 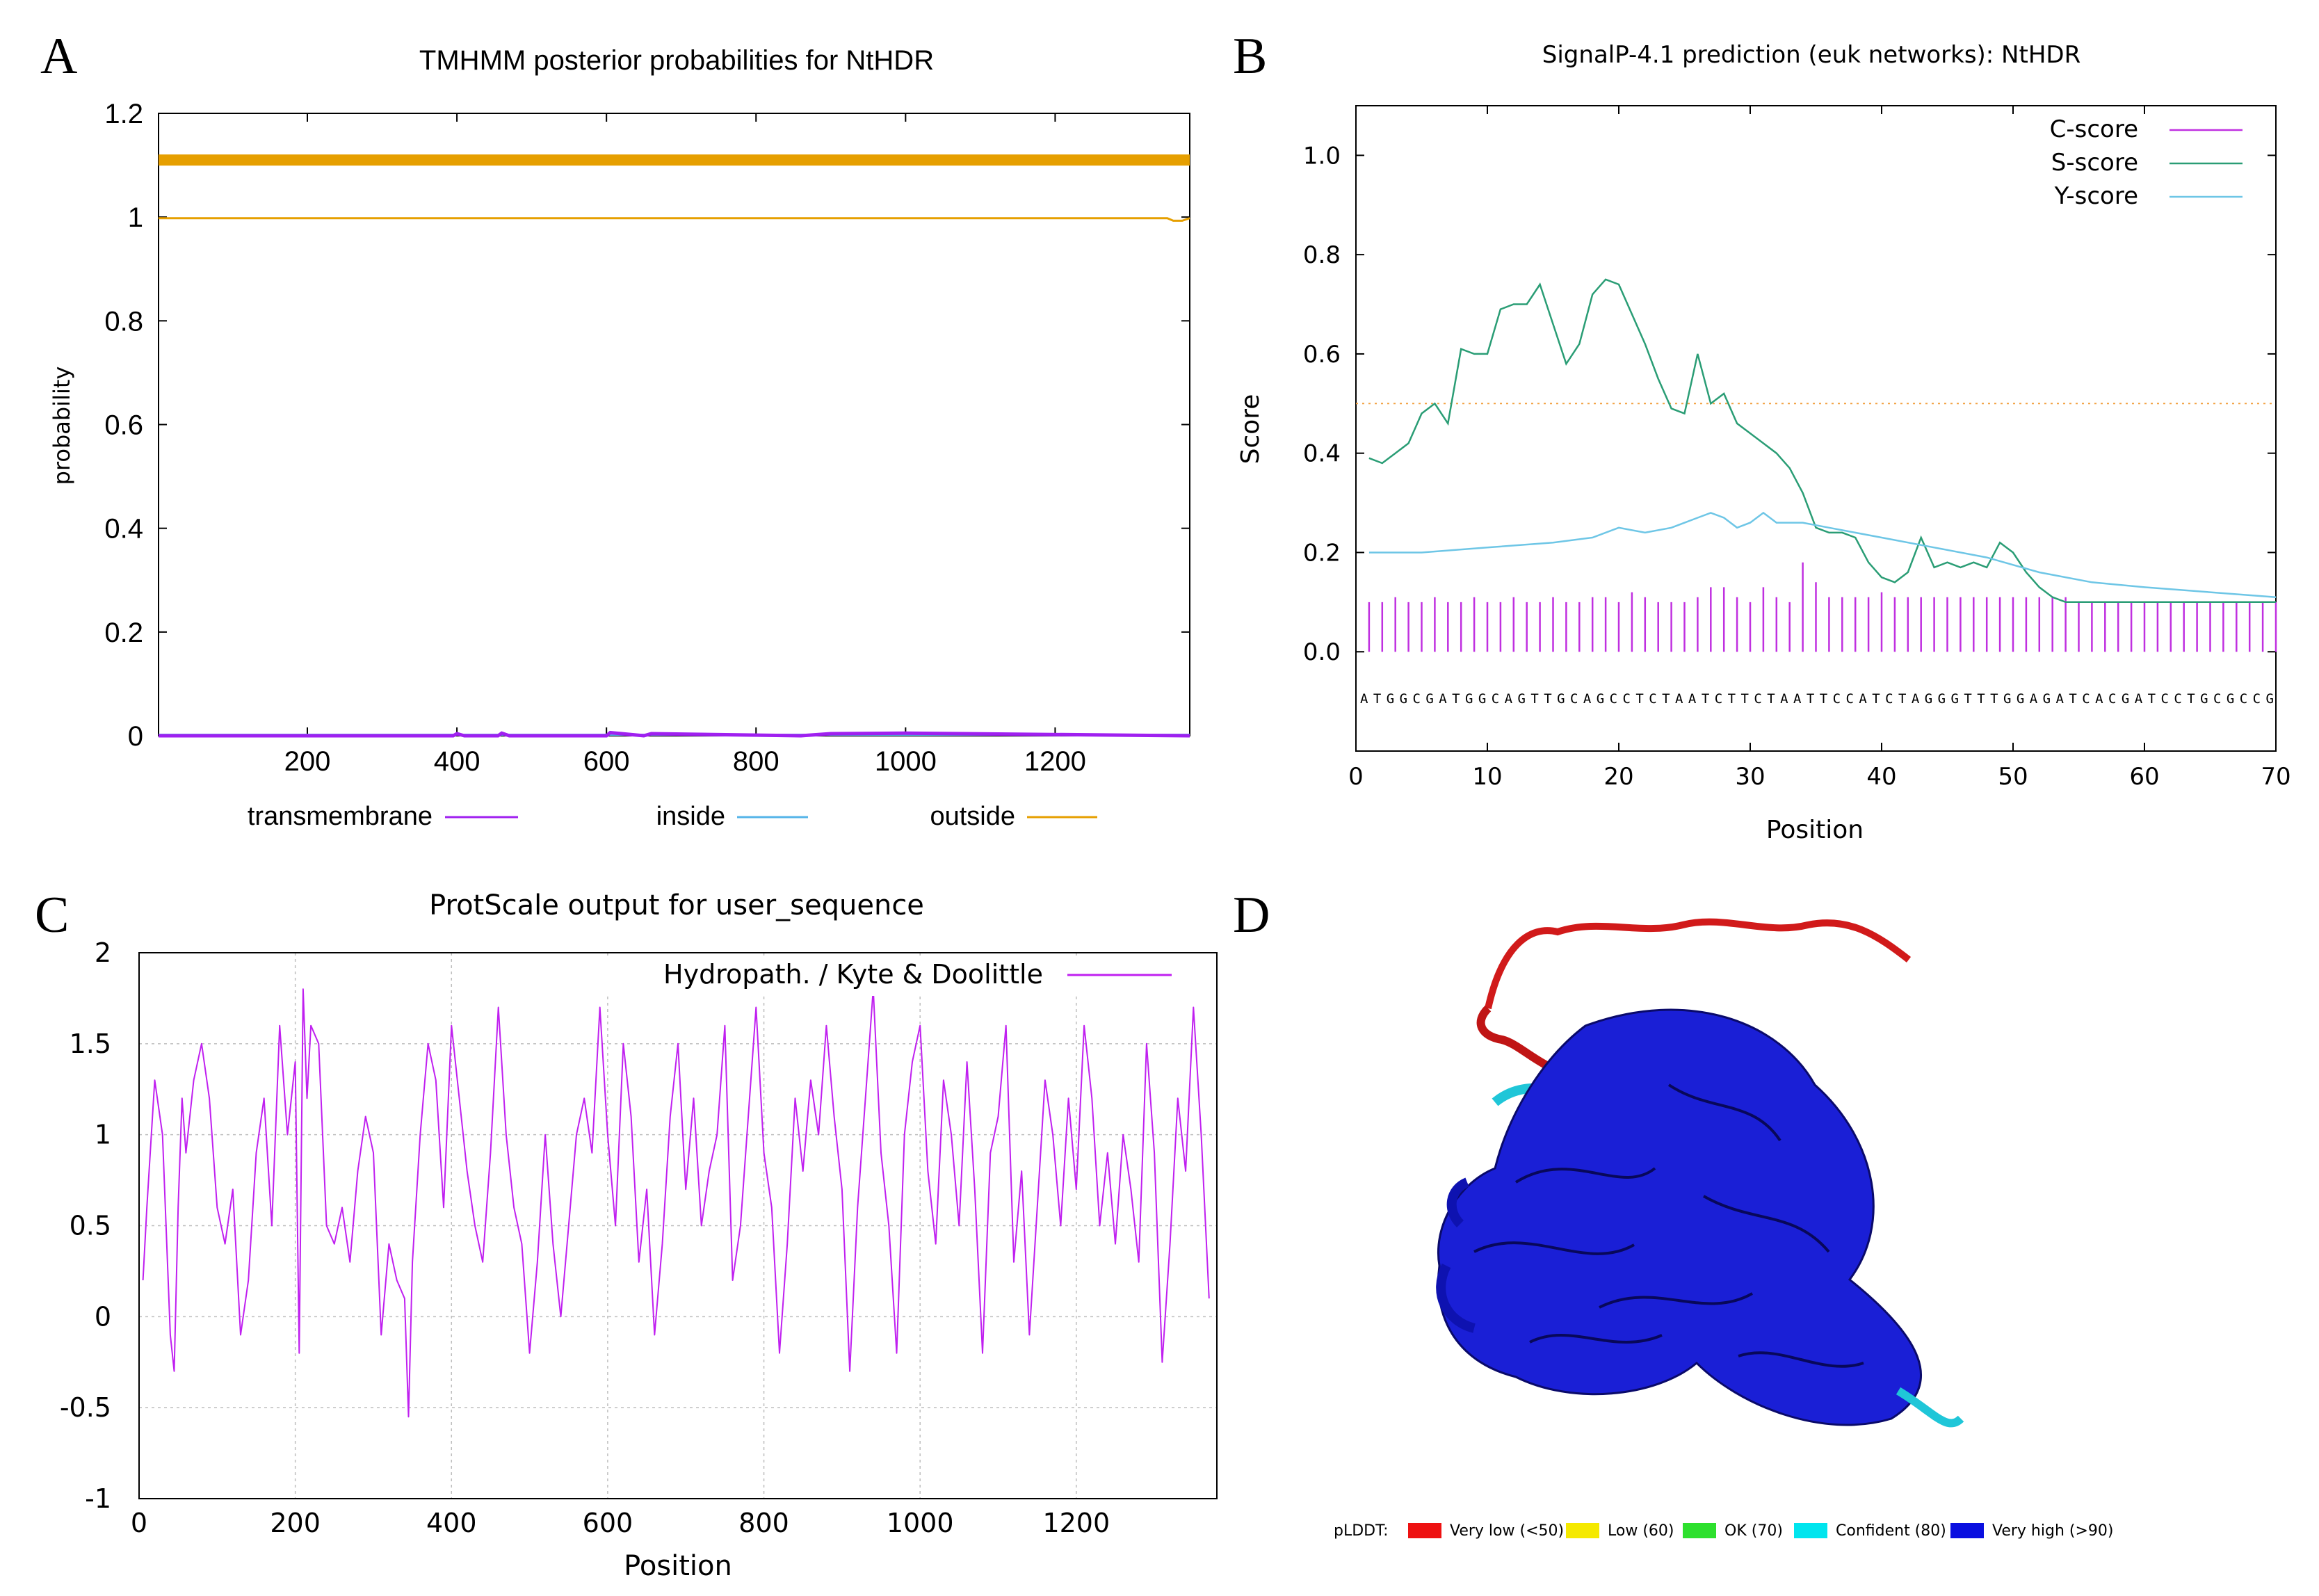 What do you see at coordinates (1456, 1255) in the screenshot?
I see `core-helices` at bounding box center [1456, 1255].